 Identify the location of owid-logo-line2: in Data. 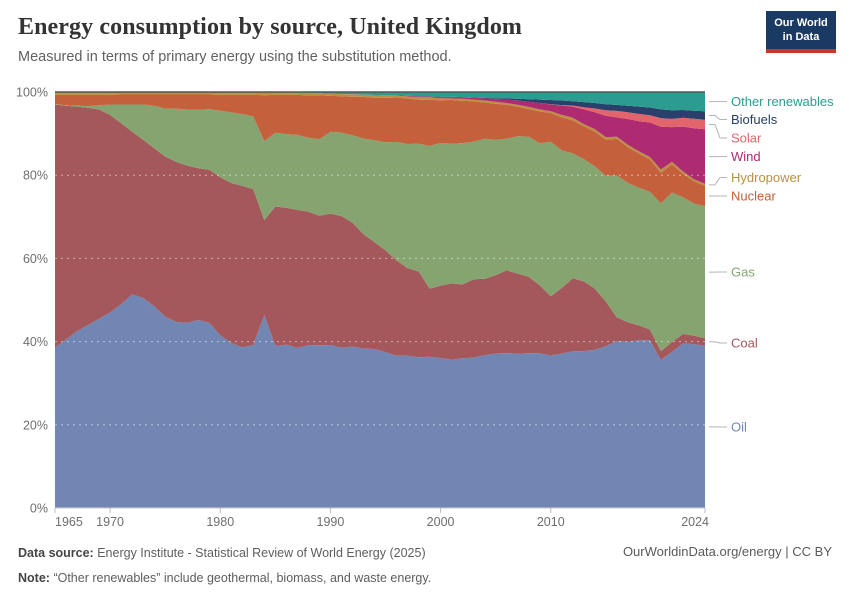
(801, 36).